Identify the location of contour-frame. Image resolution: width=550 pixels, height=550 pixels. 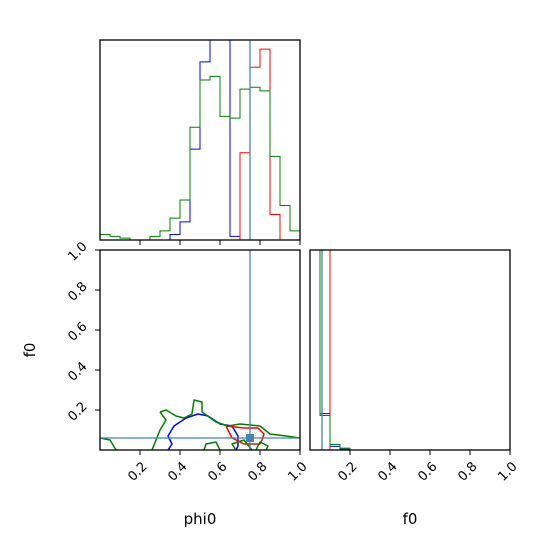
(200, 350).